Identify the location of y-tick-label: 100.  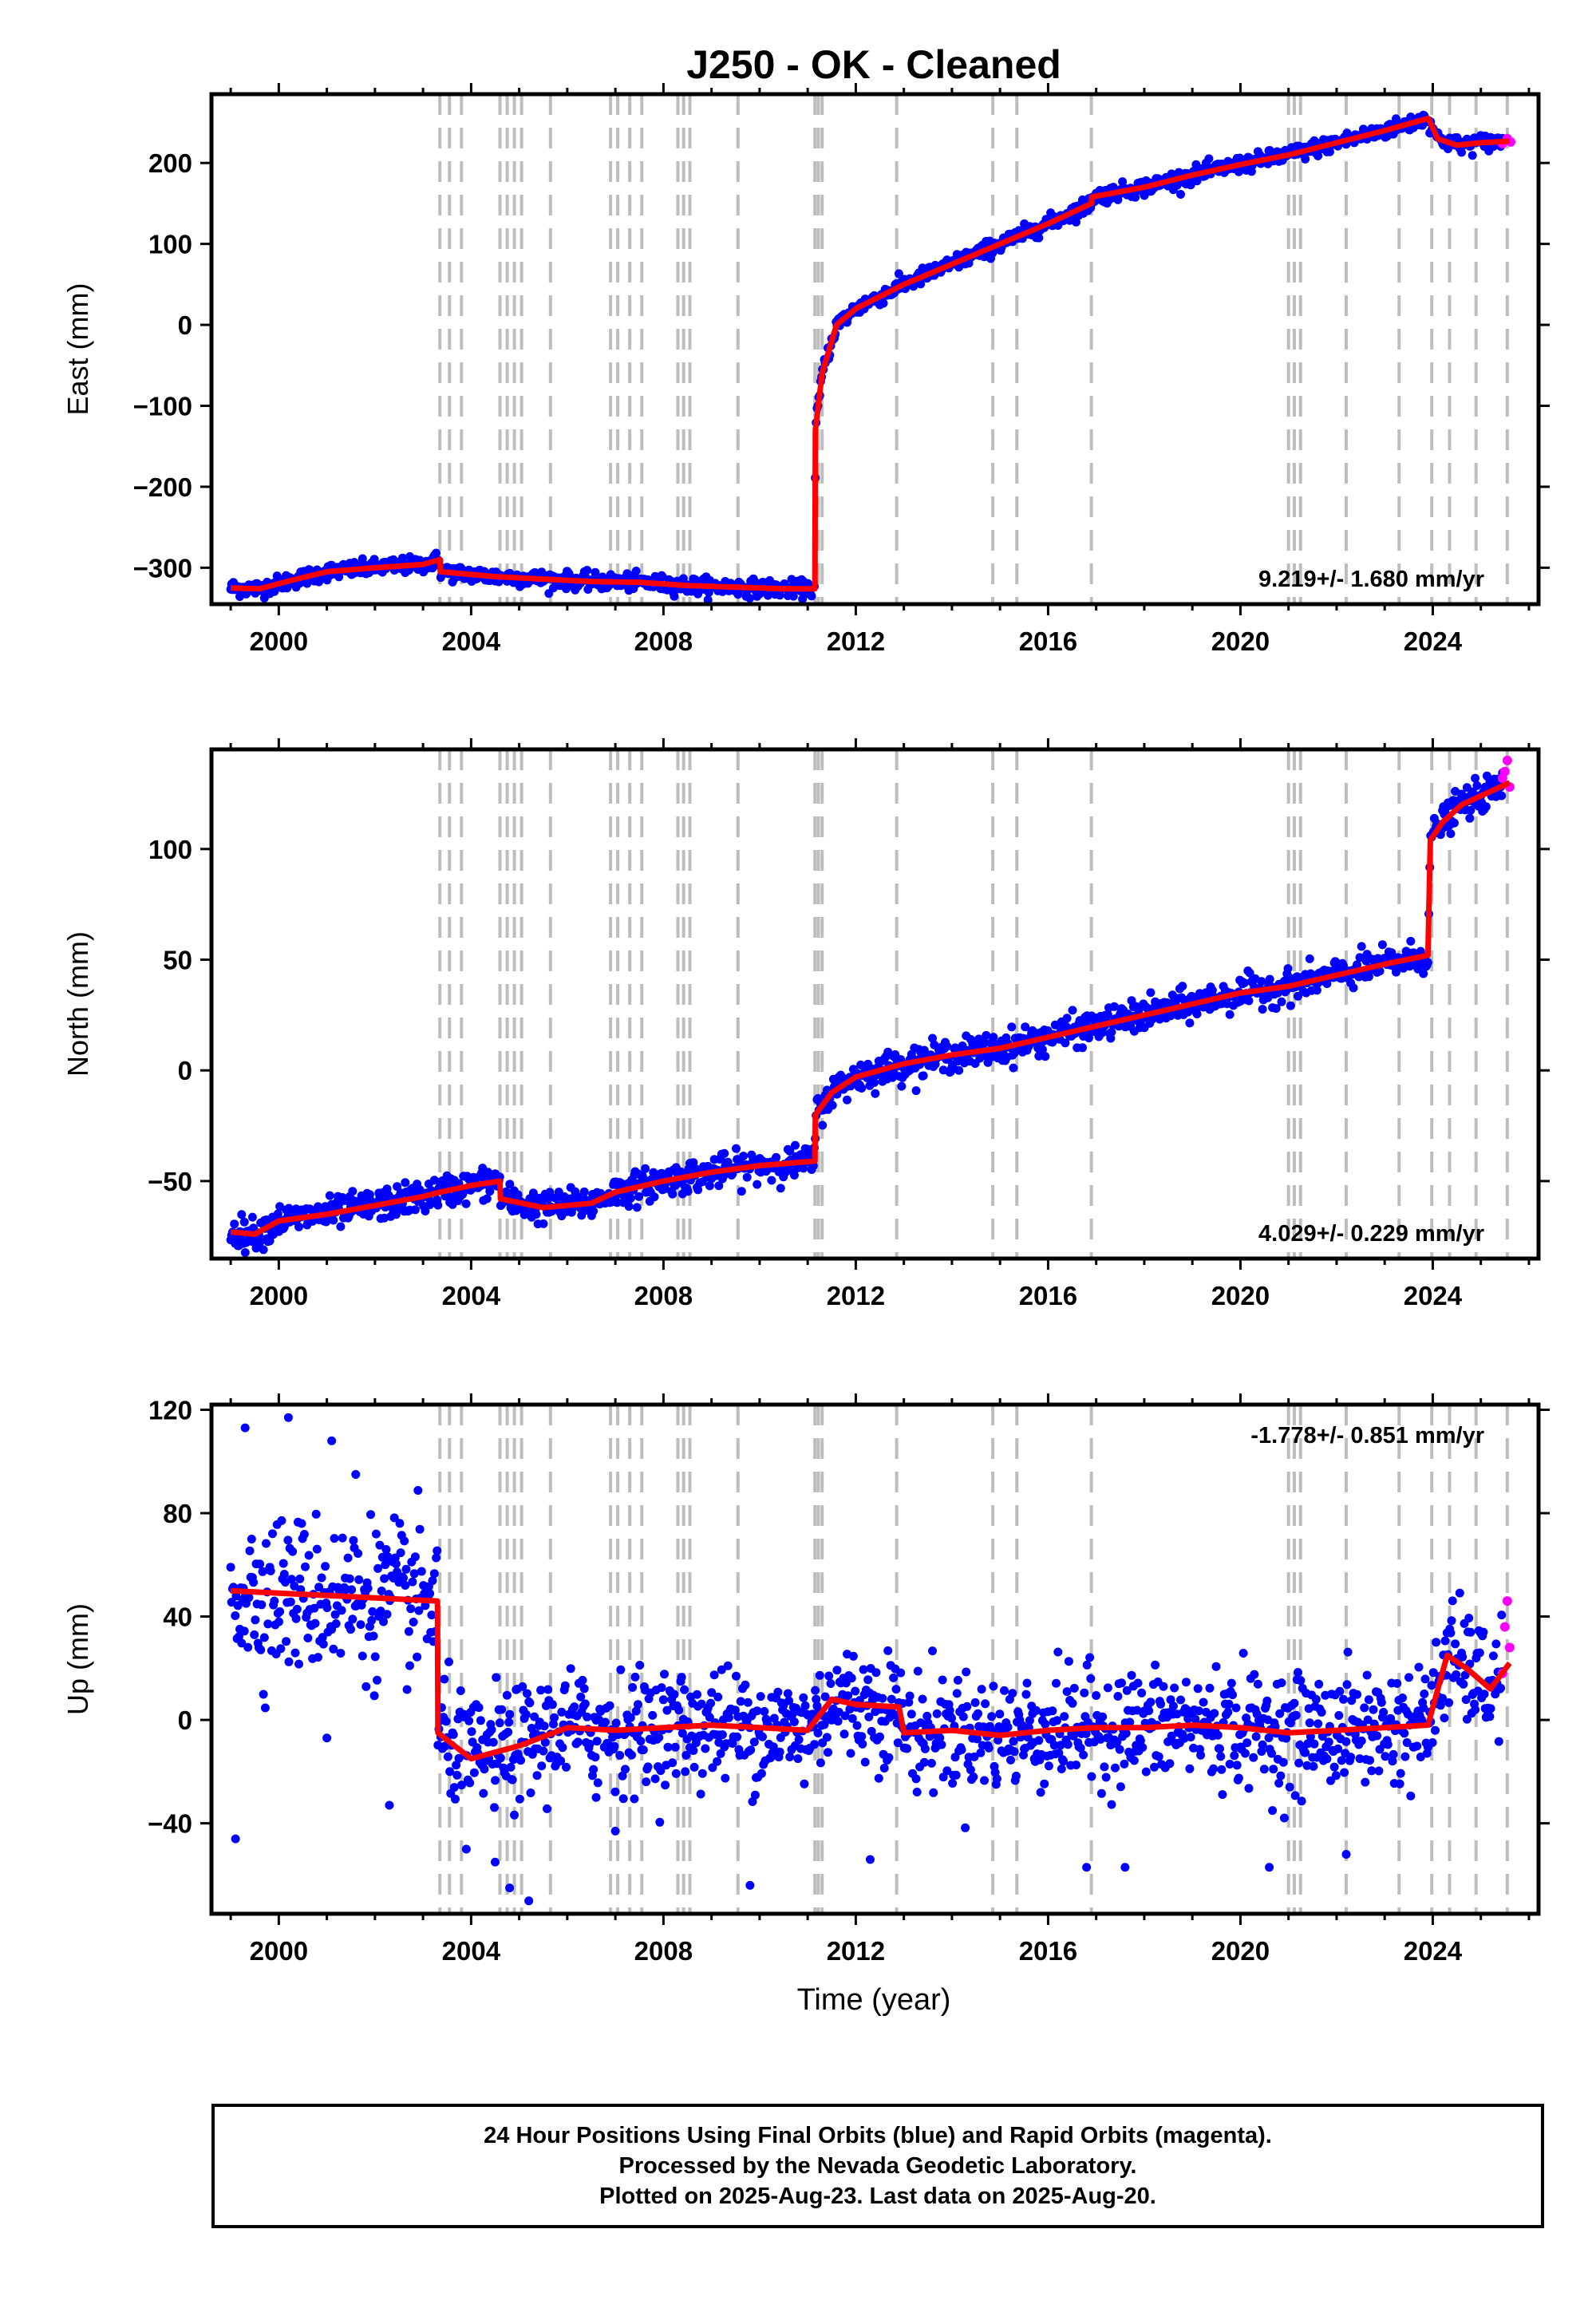
(170, 244).